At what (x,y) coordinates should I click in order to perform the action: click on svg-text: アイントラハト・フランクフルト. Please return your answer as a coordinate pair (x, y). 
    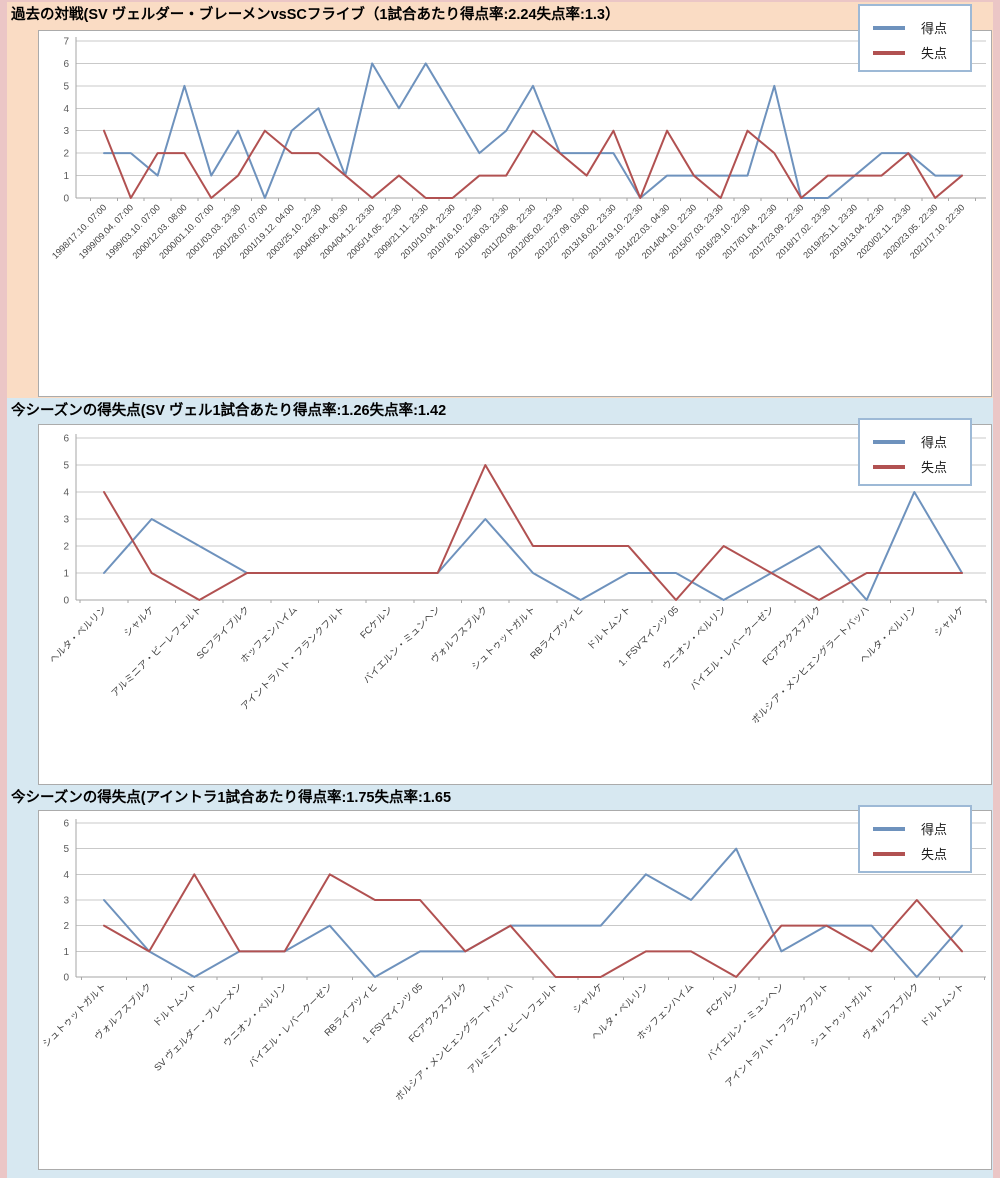
    Looking at the image, I should click on (293, 658).